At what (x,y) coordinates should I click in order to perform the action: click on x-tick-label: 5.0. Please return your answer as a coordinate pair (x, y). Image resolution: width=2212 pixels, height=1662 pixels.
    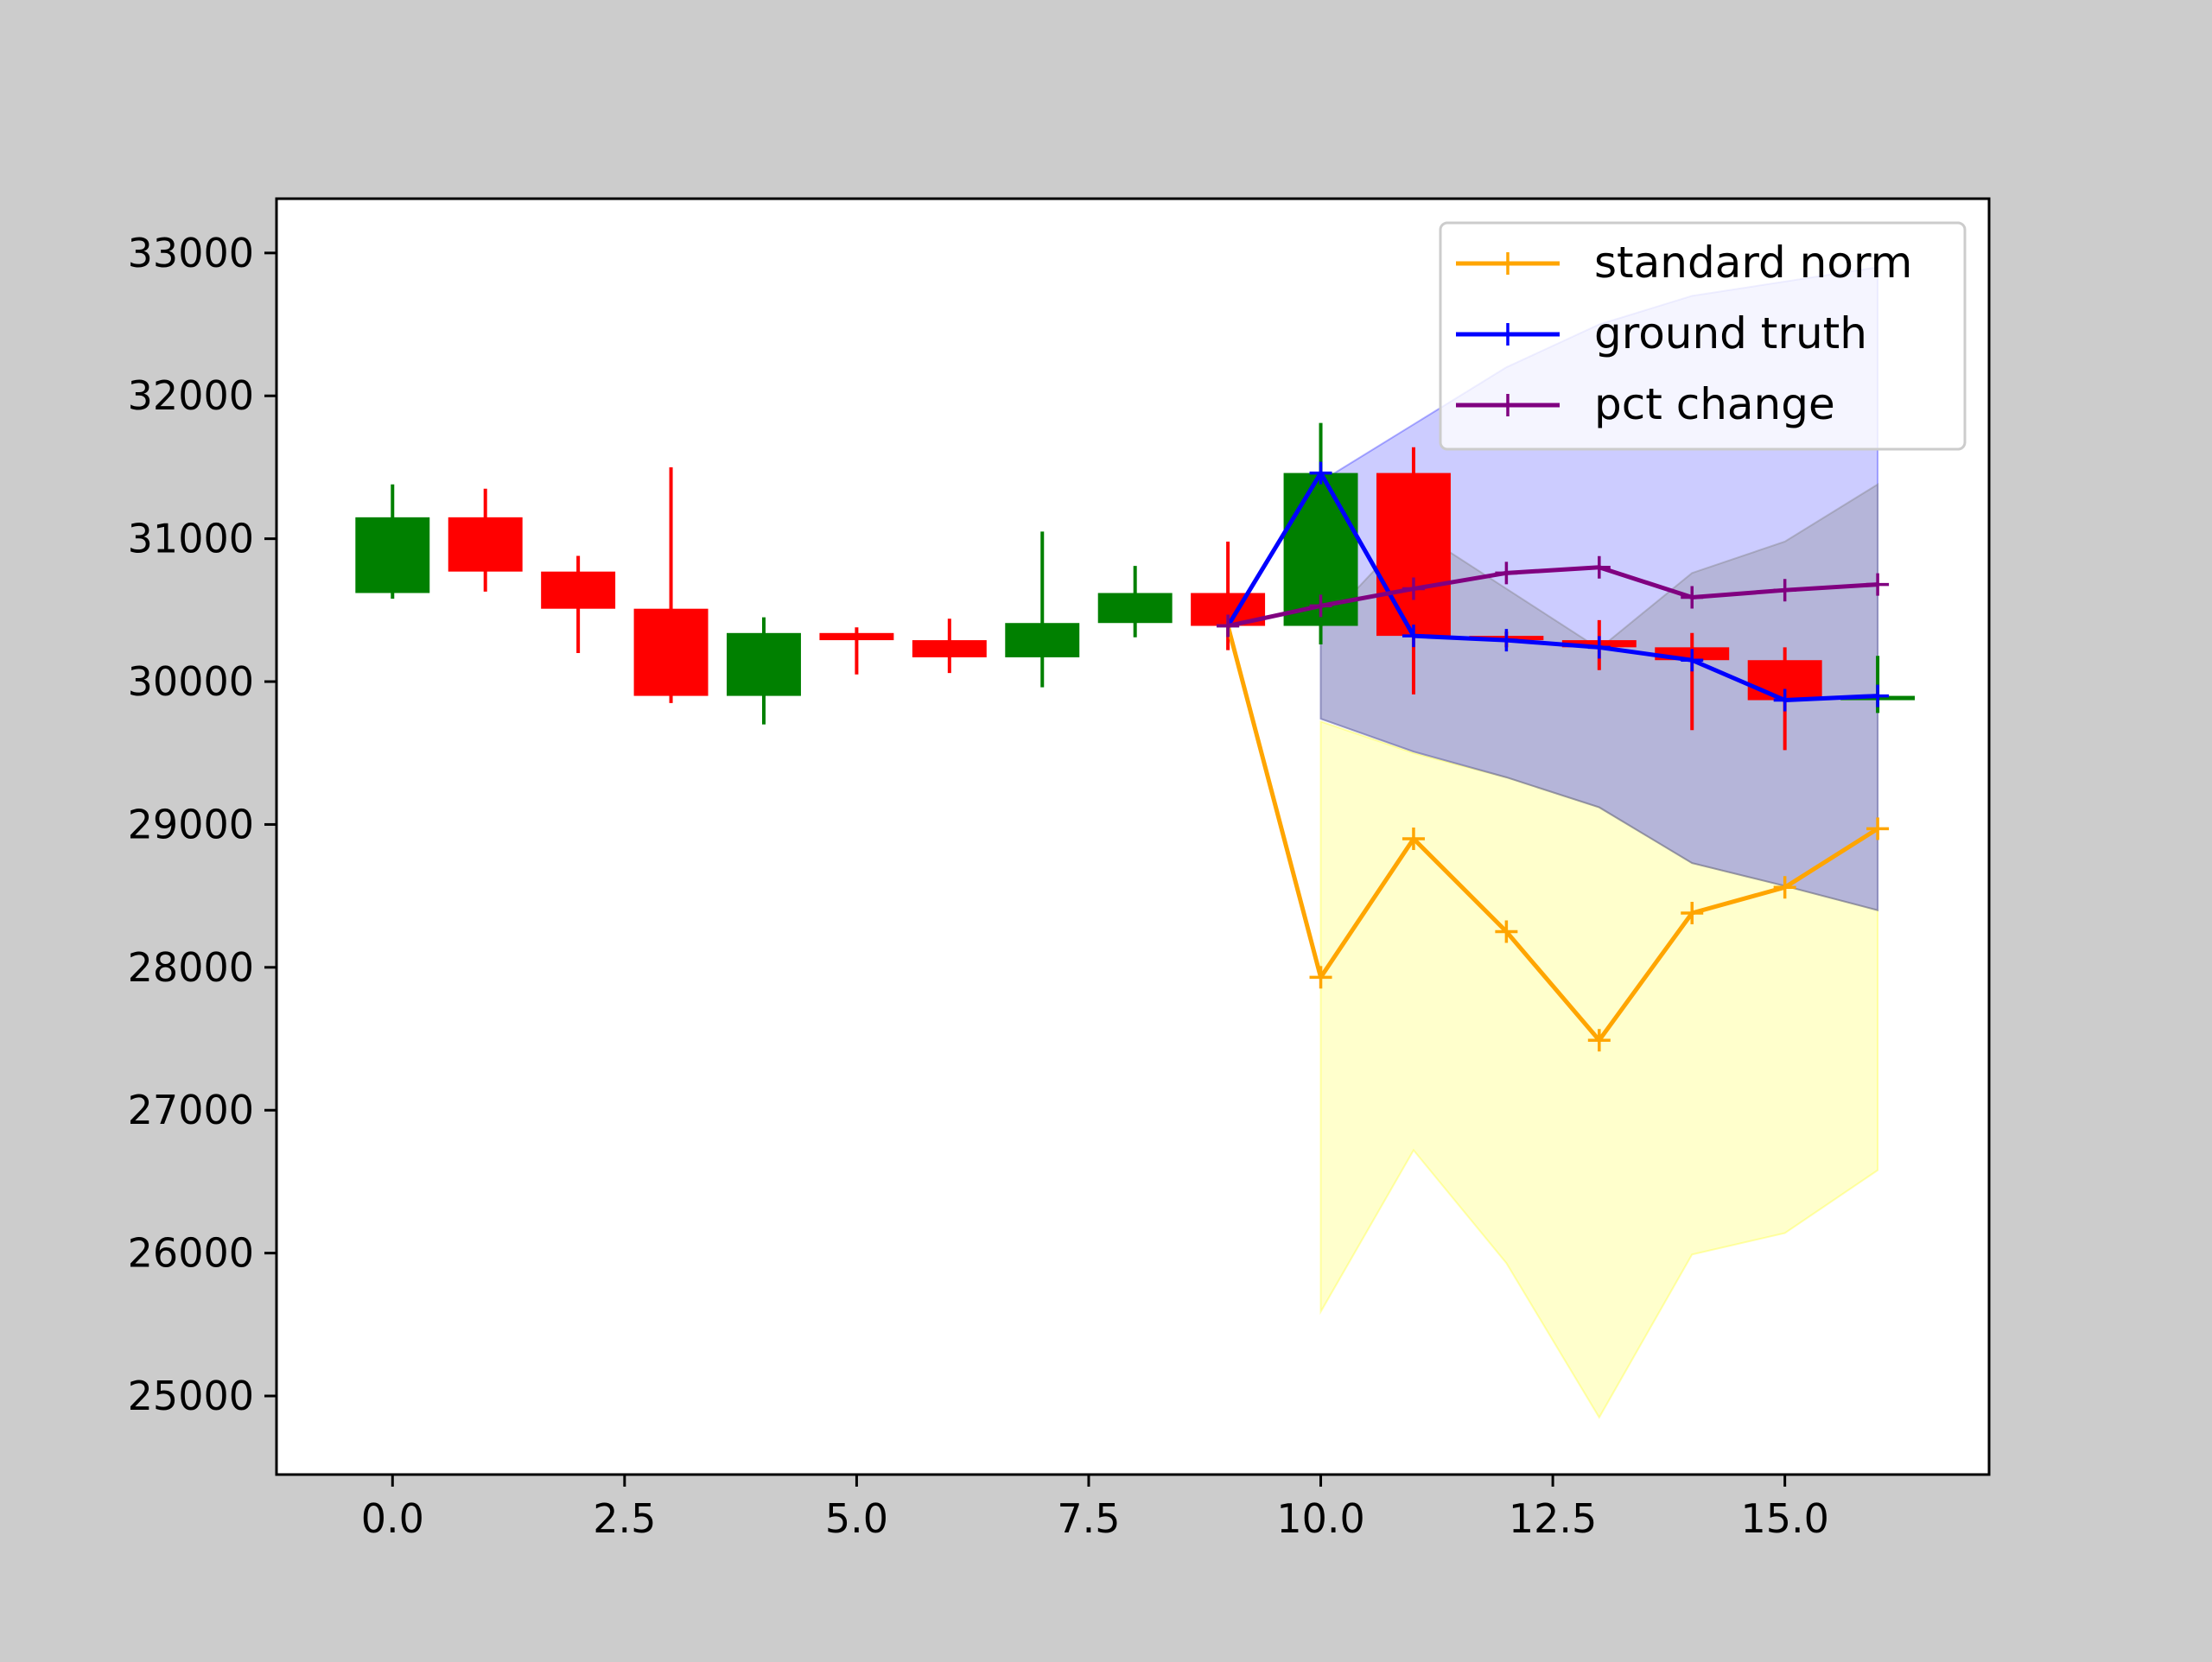
    Looking at the image, I should click on (856, 1518).